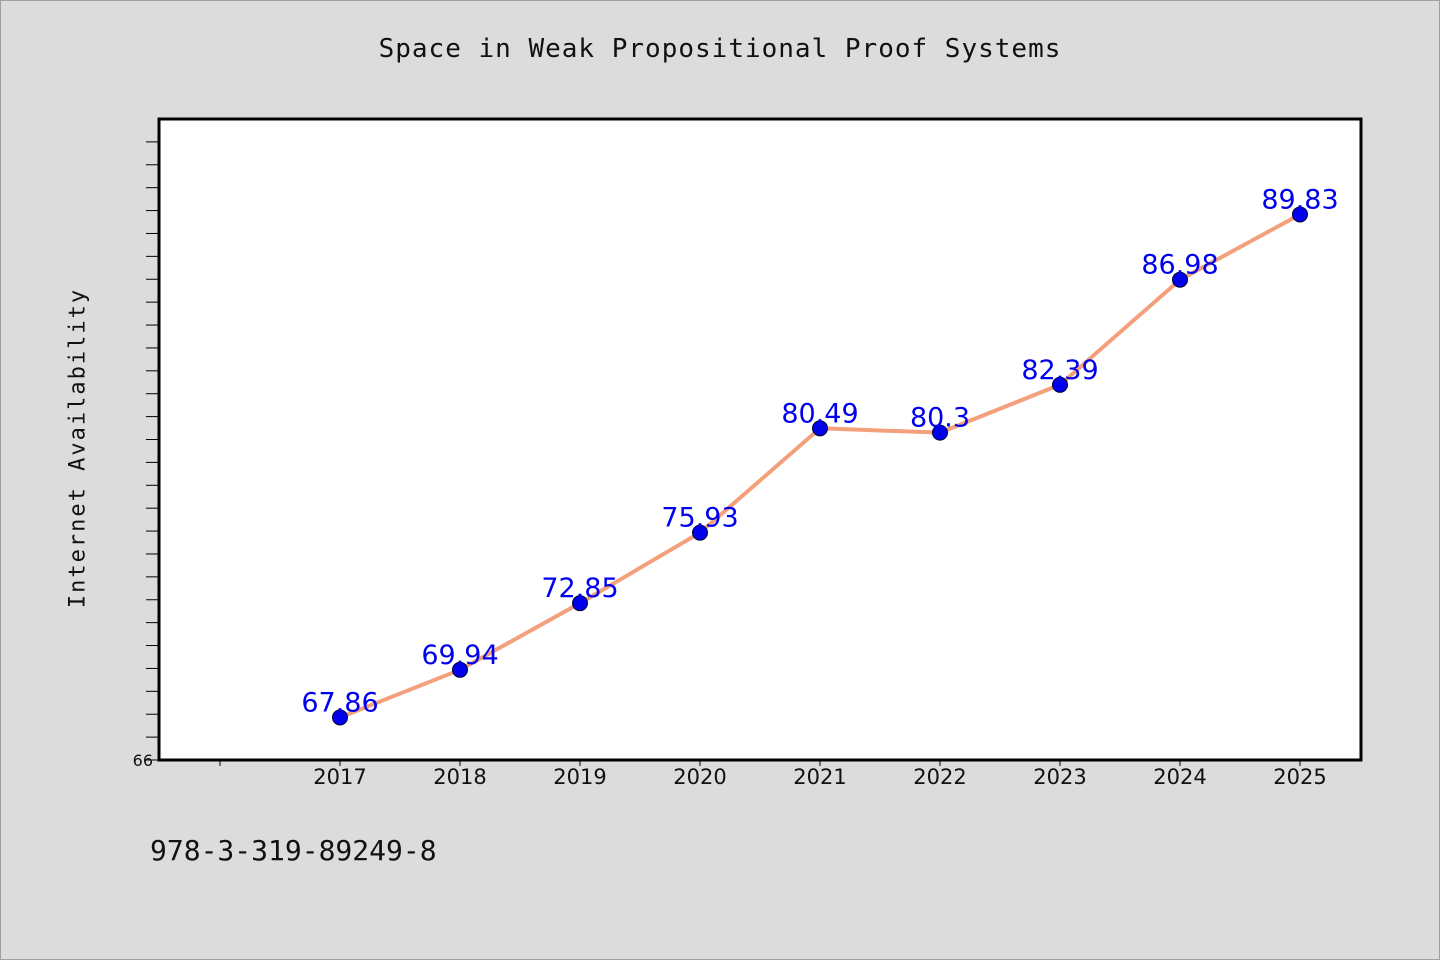  What do you see at coordinates (1059, 370) in the screenshot?
I see `data-label: 82.39` at bounding box center [1059, 370].